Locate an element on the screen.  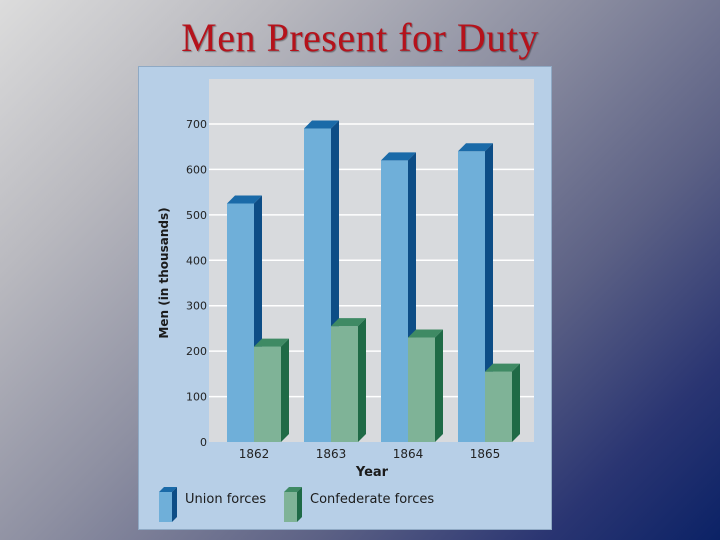
legend-label-union: Union forces is located at coordinates (225, 499).